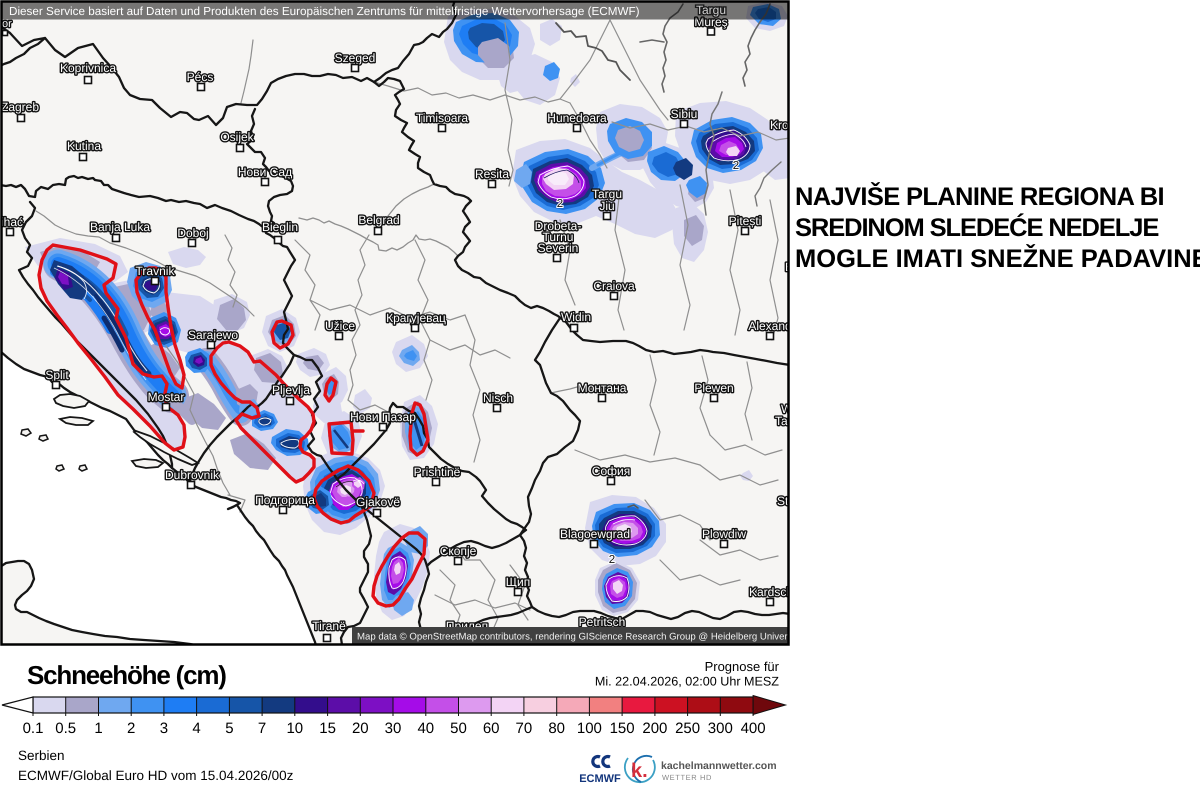  What do you see at coordinates (166, 397) in the screenshot?
I see `svg-text: Mostar` at bounding box center [166, 397].